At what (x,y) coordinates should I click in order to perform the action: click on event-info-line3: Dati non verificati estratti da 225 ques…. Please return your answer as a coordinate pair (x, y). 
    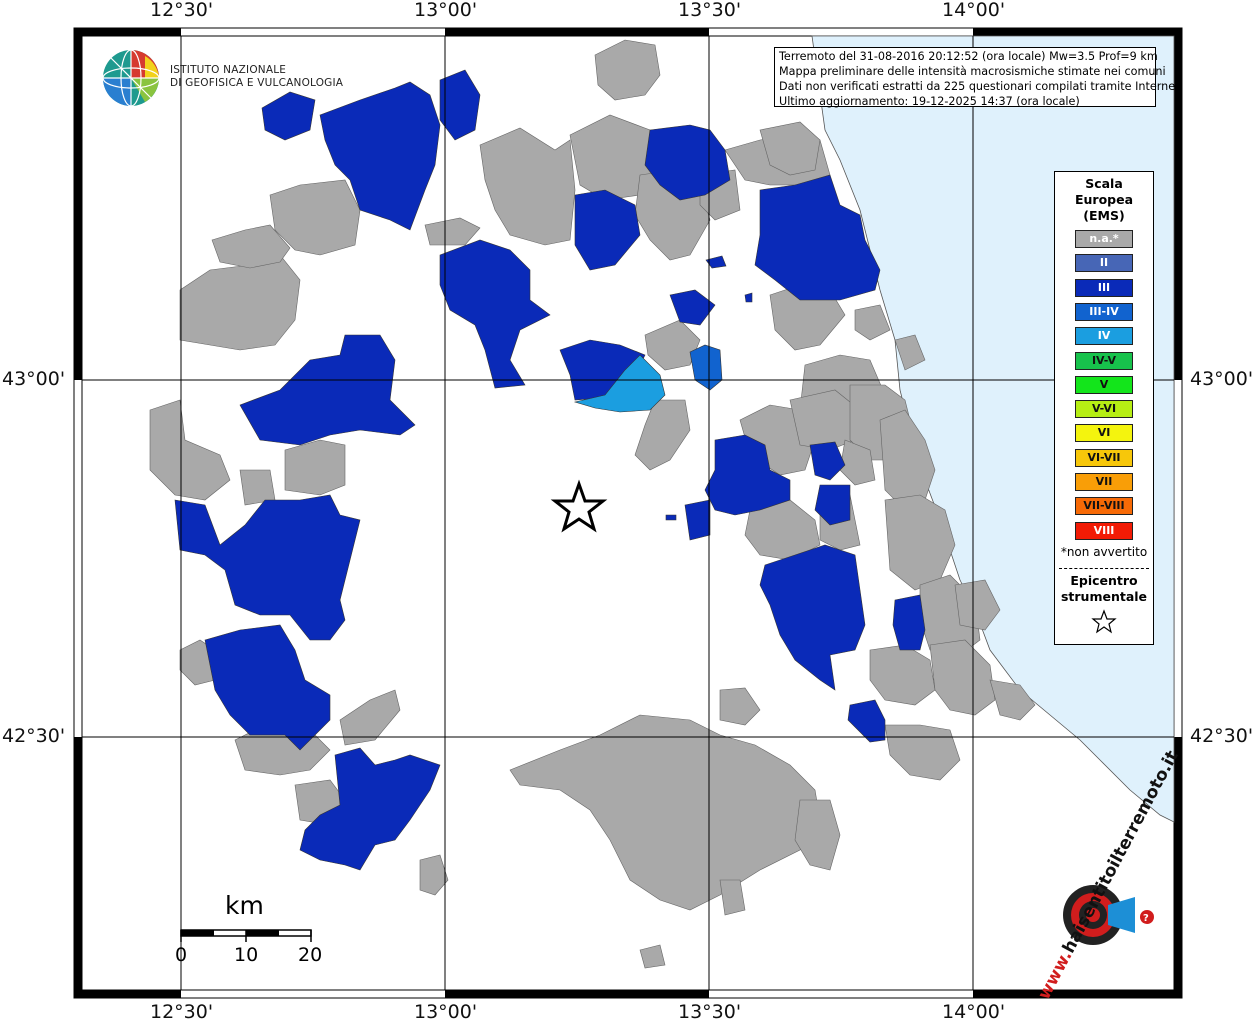
    Looking at the image, I should click on (981, 86).